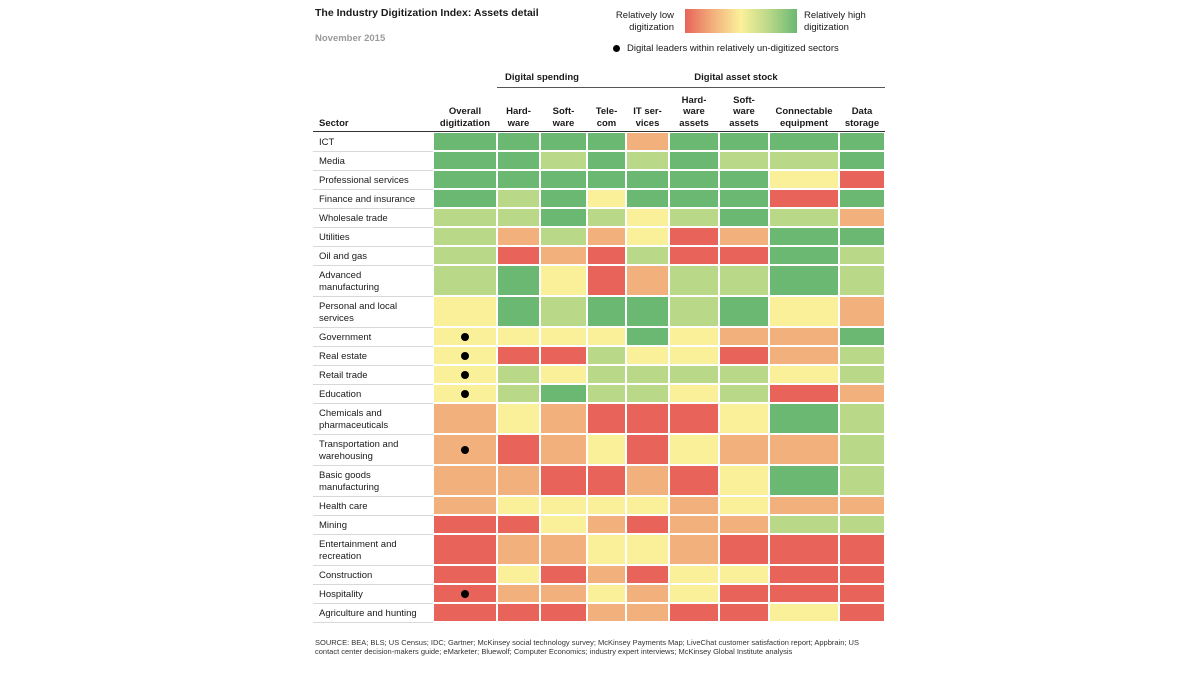 Image resolution: width=1200 pixels, height=675 pixels. I want to click on column-header: Hard- ware assets, so click(694, 111).